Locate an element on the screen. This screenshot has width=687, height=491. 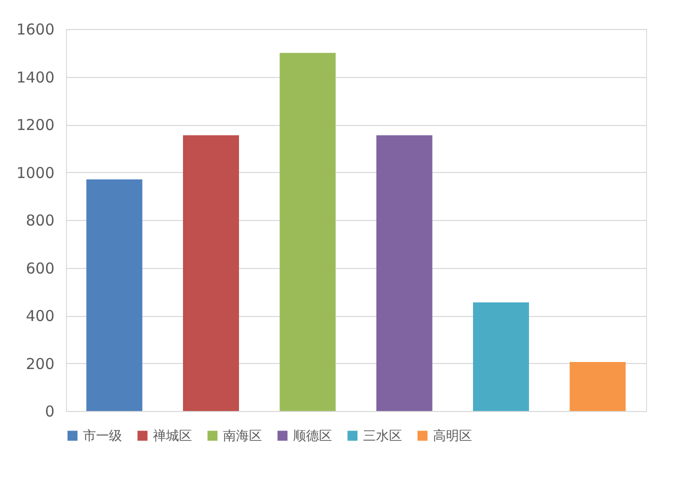
y-tick-label: 1600 is located at coordinates (35, 29).